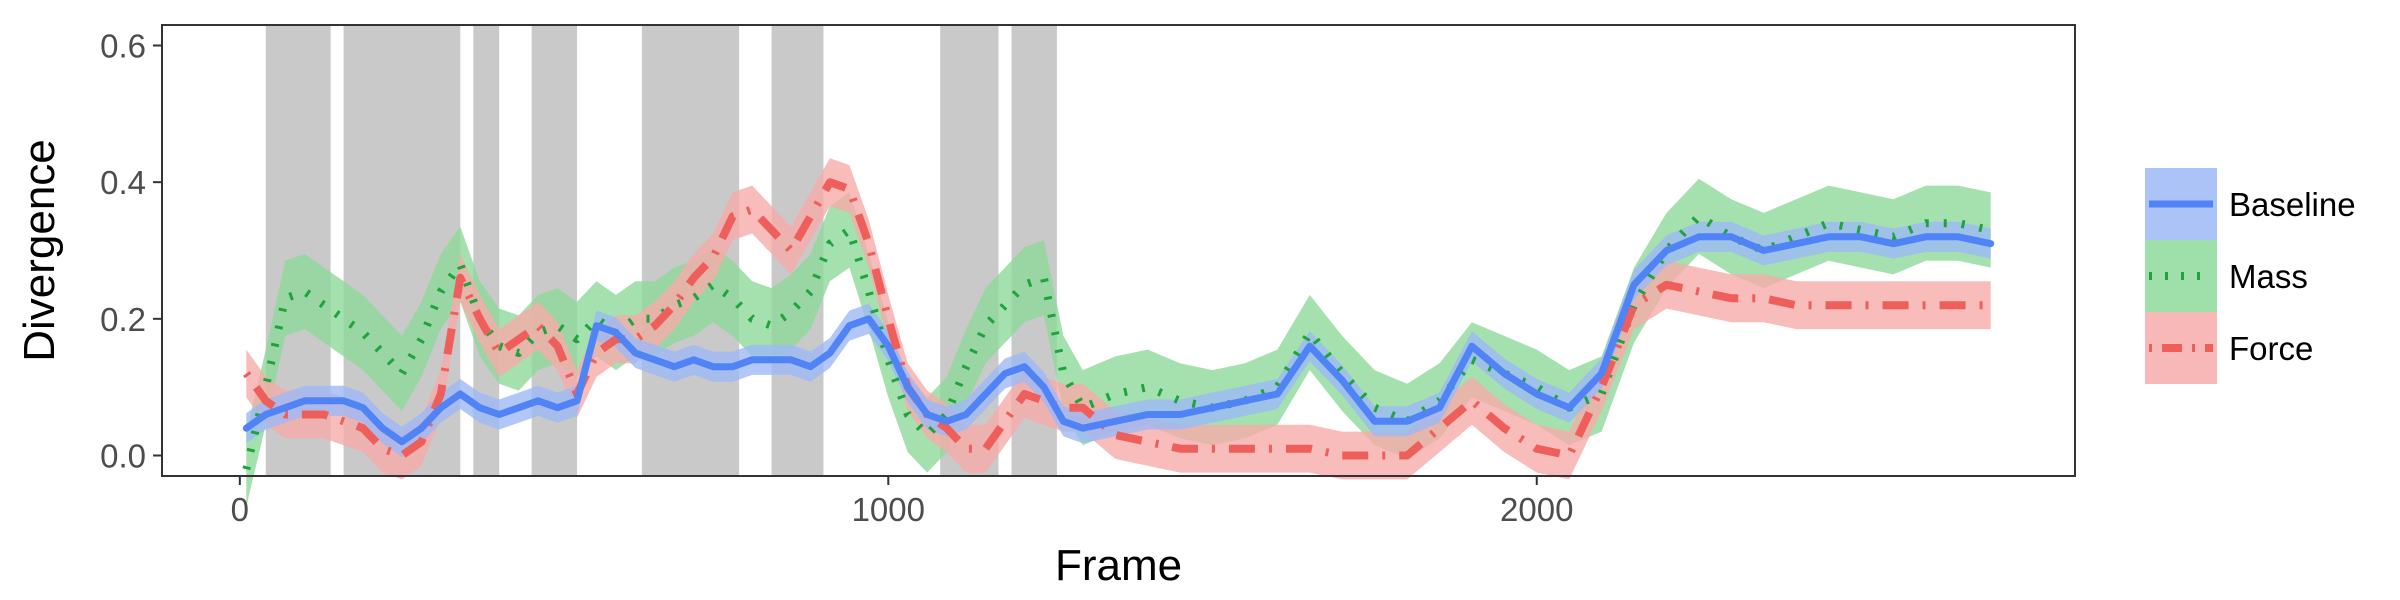  I want to click on x-tick-label: 2000, so click(1536, 509).